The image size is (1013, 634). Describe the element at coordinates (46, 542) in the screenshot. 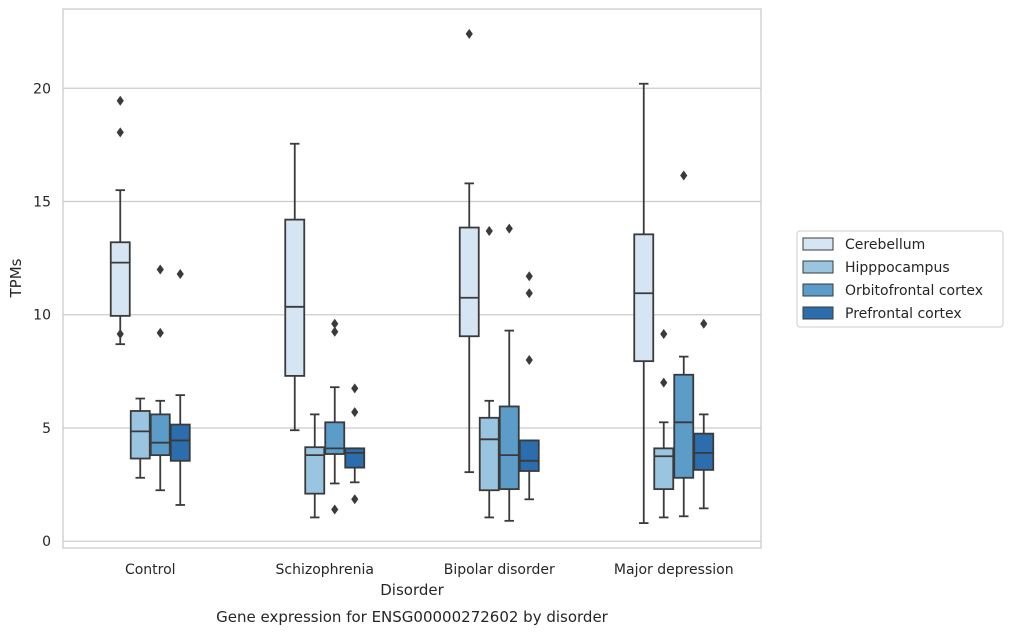

I see `y-tick-label: 0` at that location.